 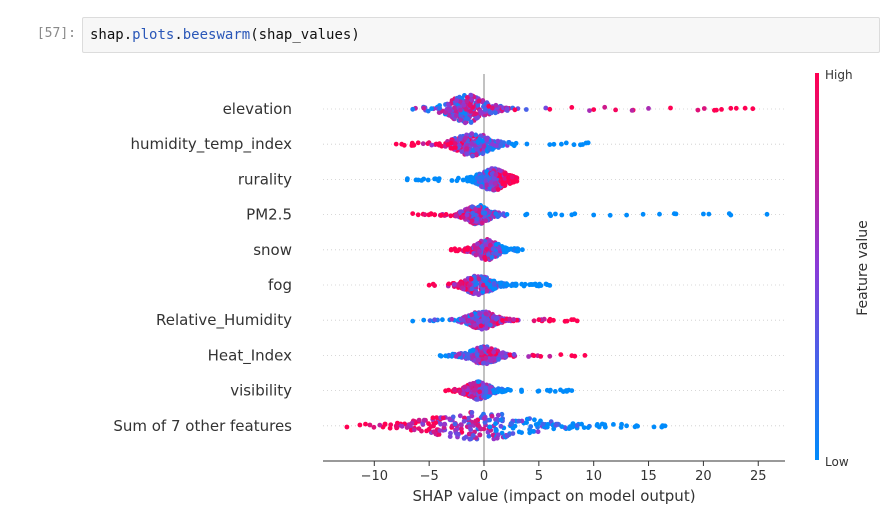 What do you see at coordinates (305, 35) in the screenshot?
I see `code-token-arg: shap_values` at bounding box center [305, 35].